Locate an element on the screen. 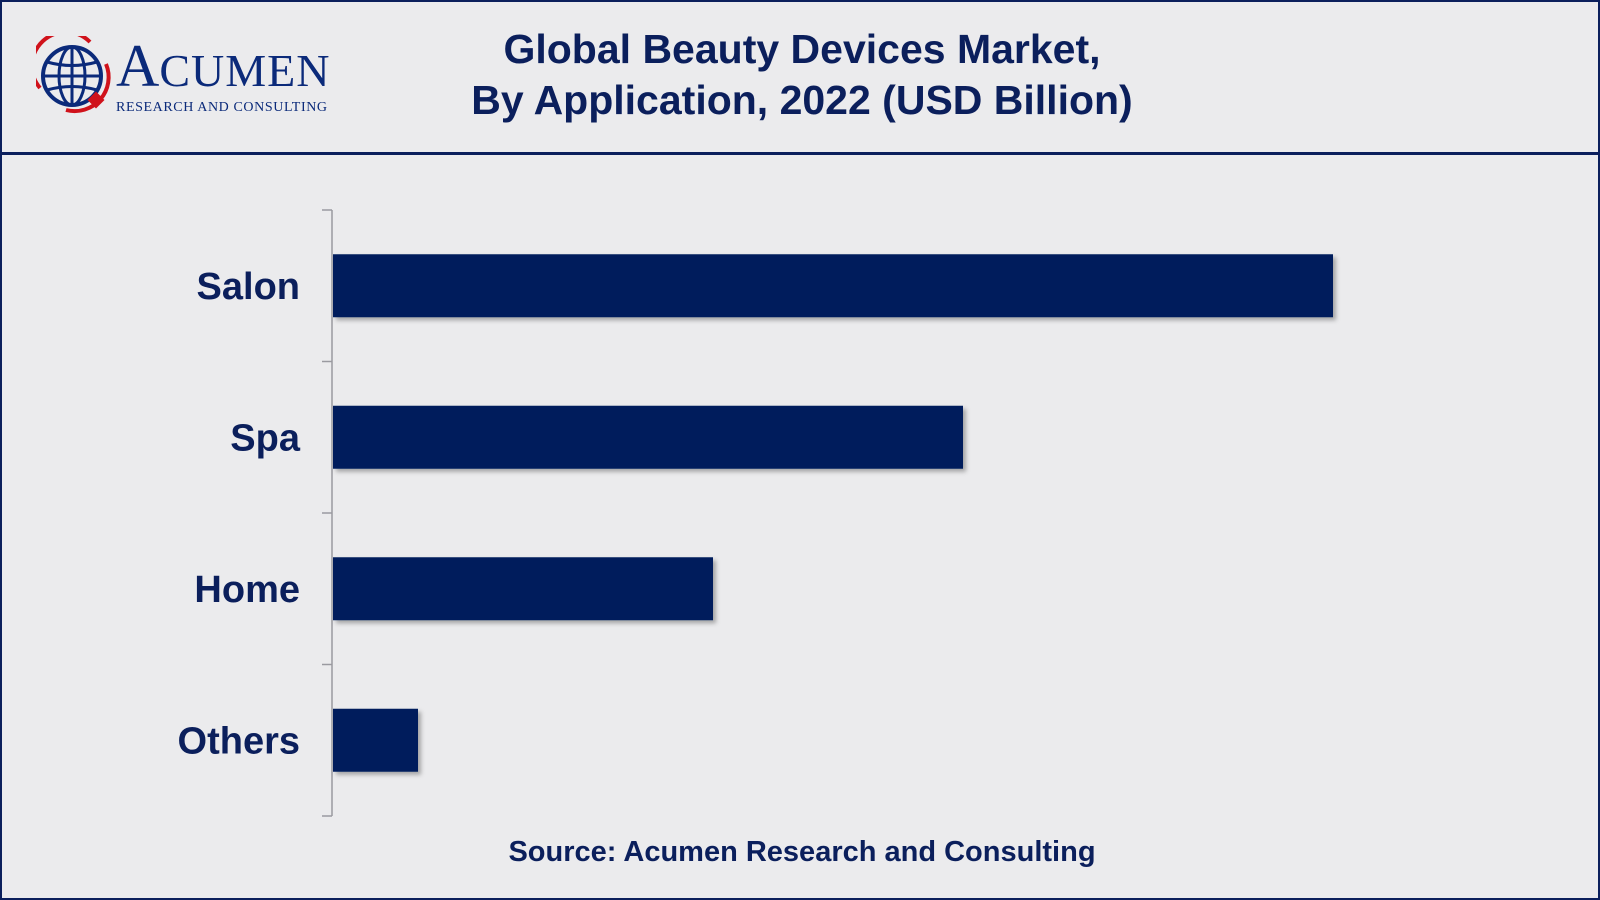 This screenshot has height=900, width=1600. category-label-others: Others is located at coordinates (239, 741).